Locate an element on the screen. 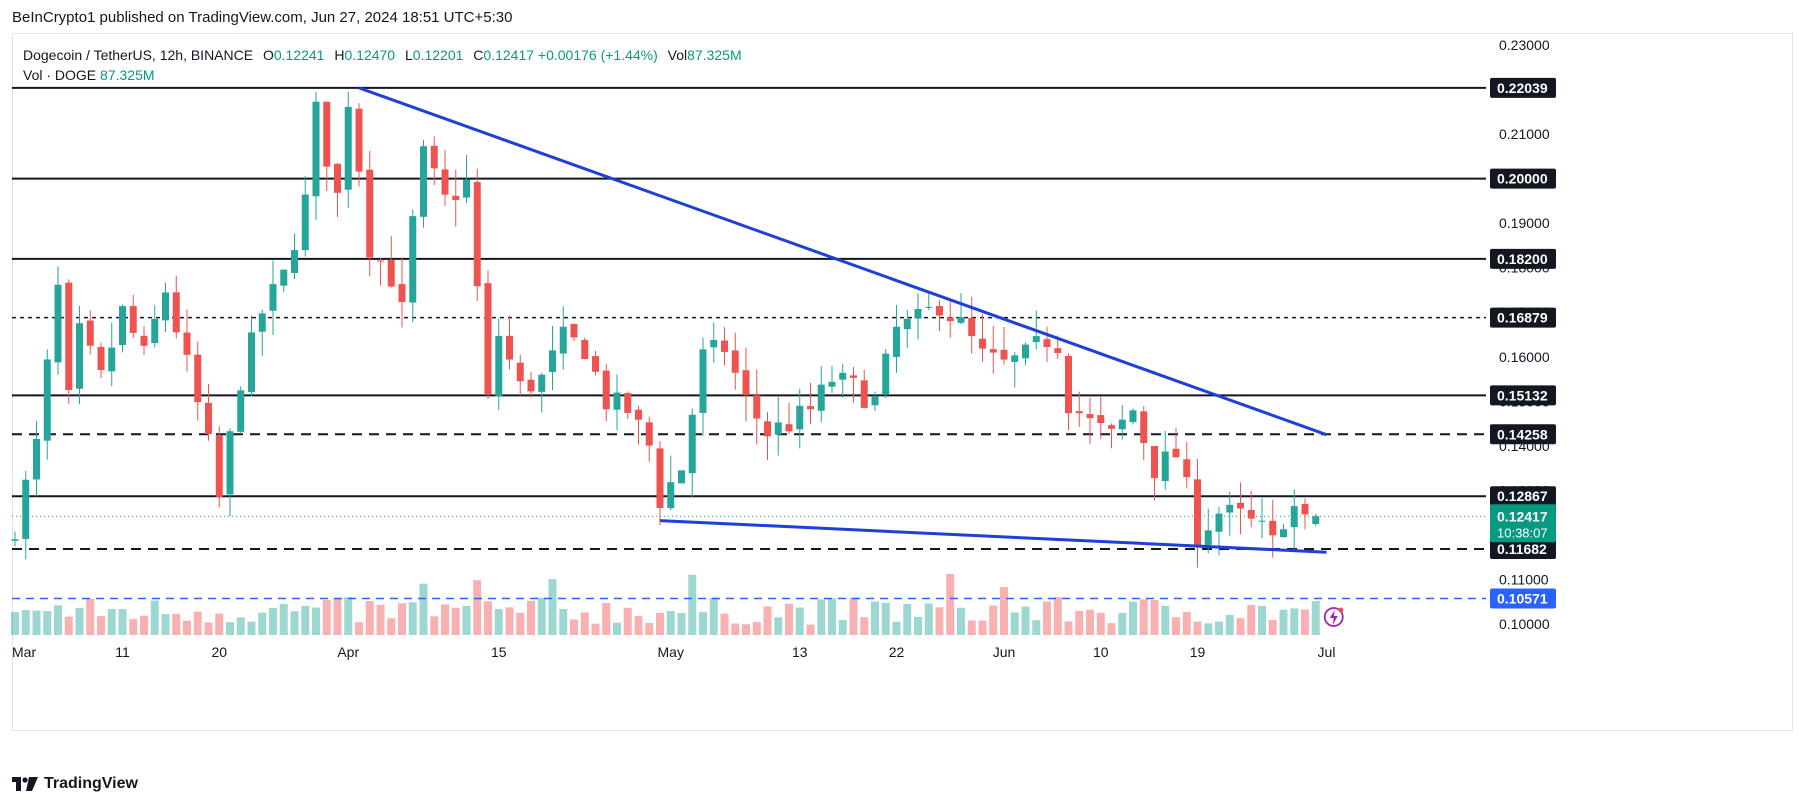 This screenshot has width=1804, height=808. y-axis-tick-label: 0.23000 is located at coordinates (1524, 45).